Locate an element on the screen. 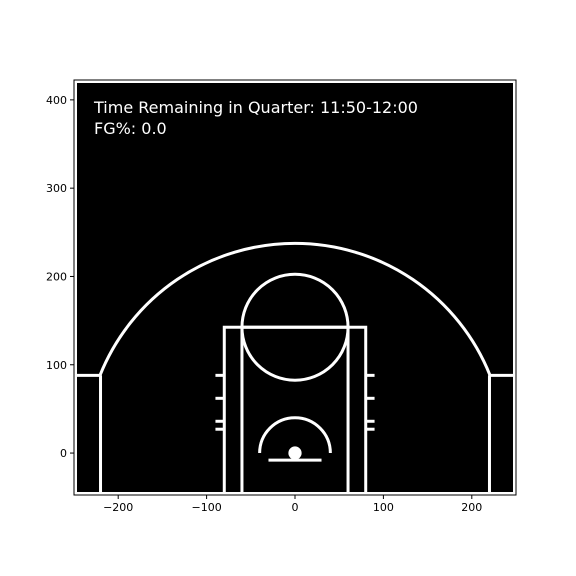 The height and width of the screenshot is (576, 576). annotation: Time Remaining in Quarter: 11:50-12:00 is located at coordinates (255, 107).